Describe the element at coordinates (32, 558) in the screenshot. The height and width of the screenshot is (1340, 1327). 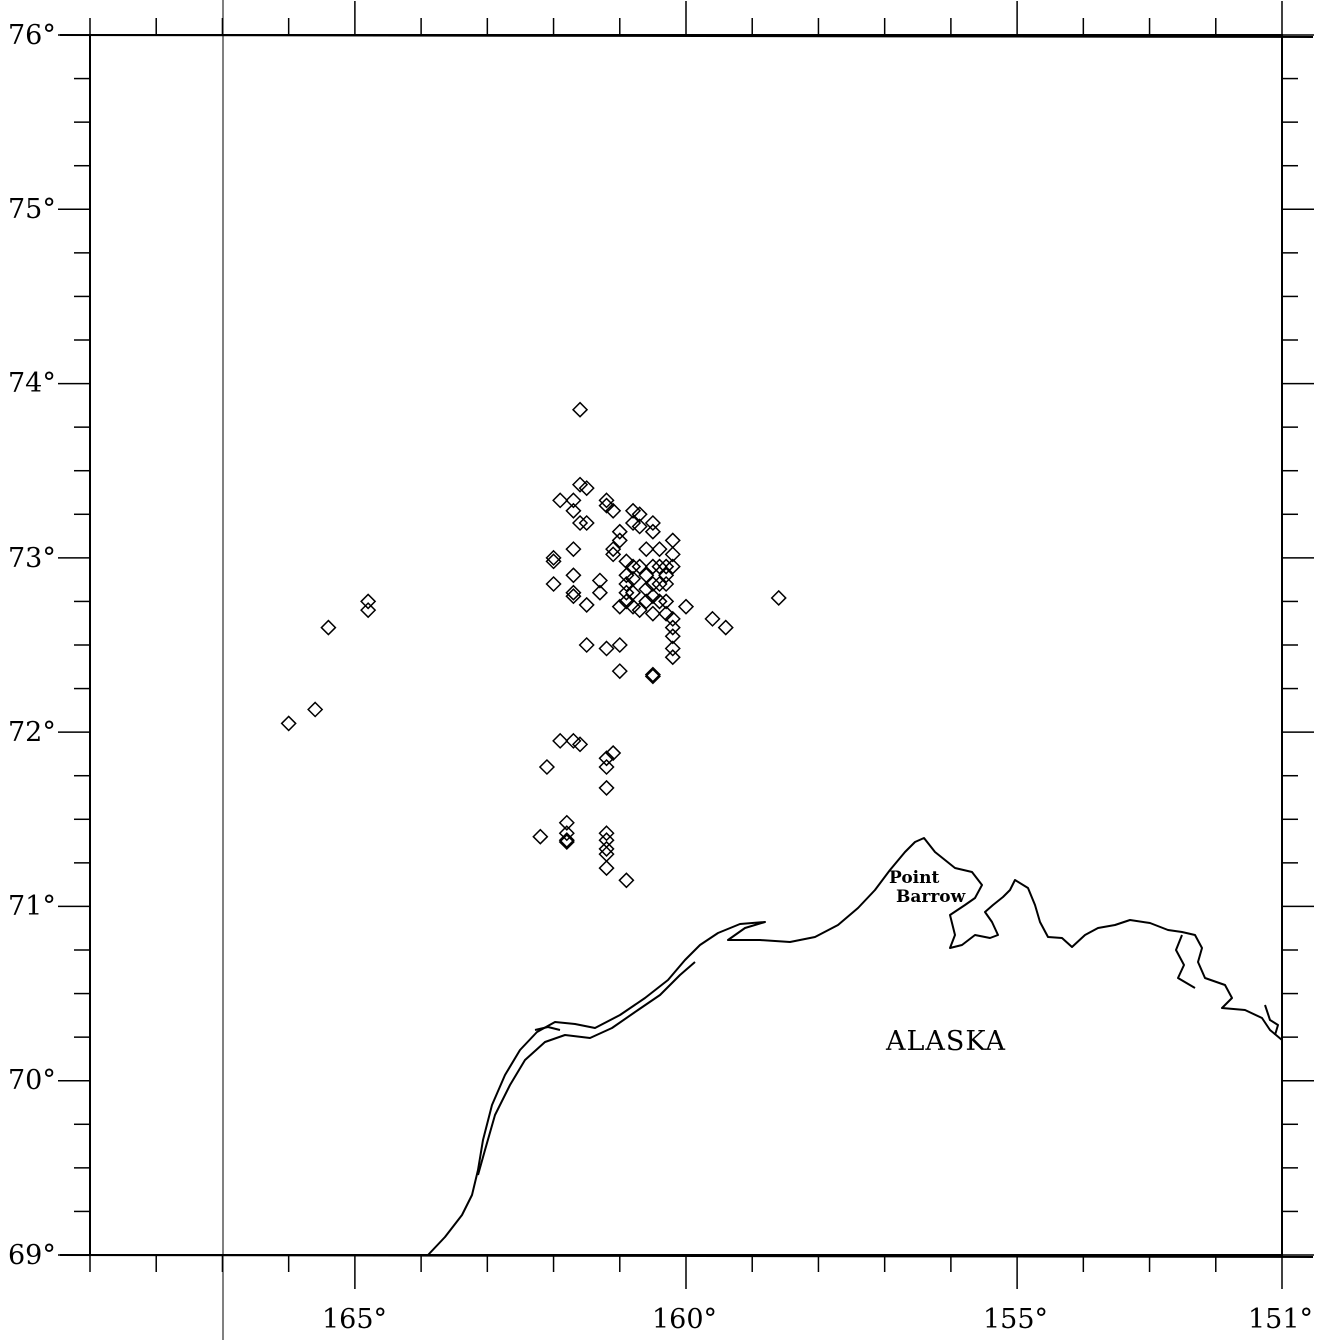
I see `lat-label-73: 73°` at that location.